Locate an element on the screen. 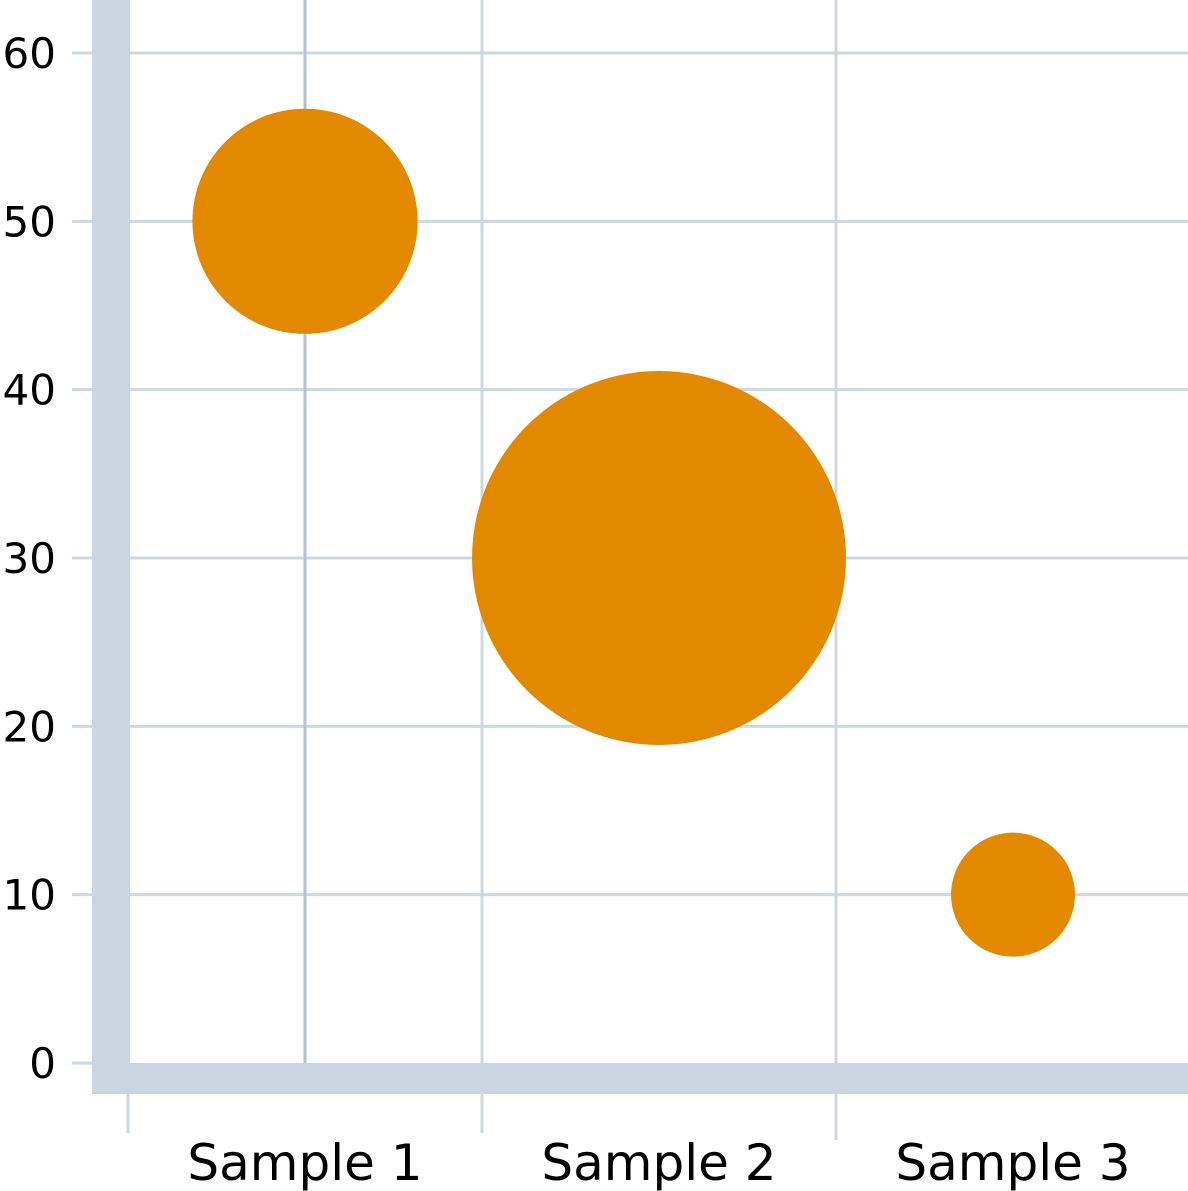 Image resolution: width=1188 pixels, height=1191 pixels. y-tick-label: 60 is located at coordinates (29, 53).